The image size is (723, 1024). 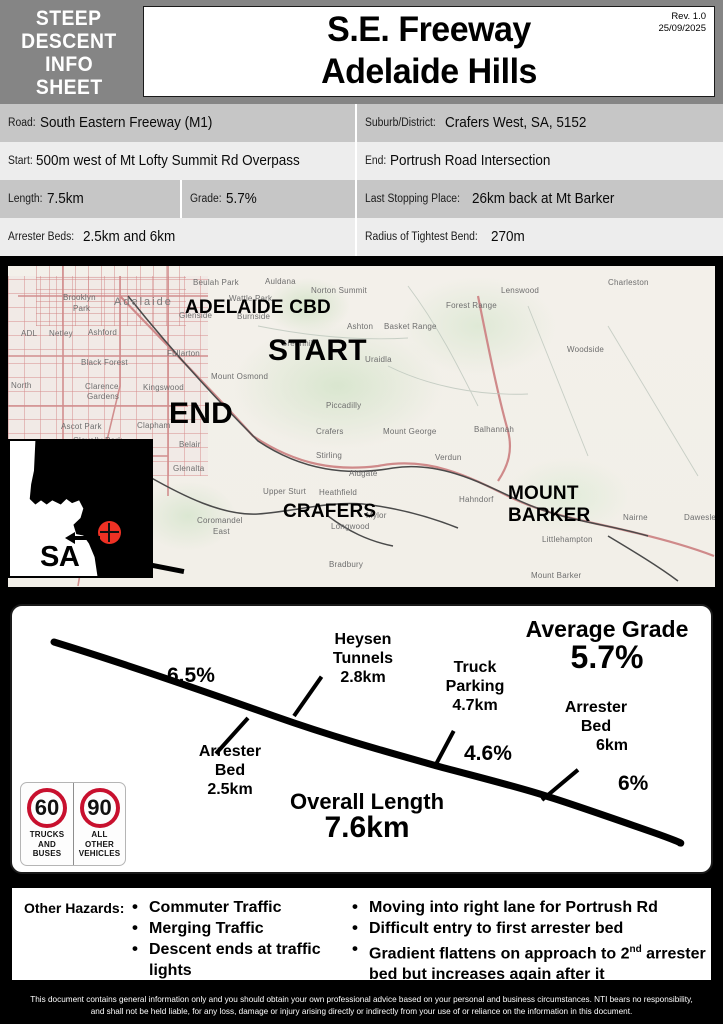 I want to click on brand-block: STEEP DESCENT INFO SHEET, so click(x=69, y=52).